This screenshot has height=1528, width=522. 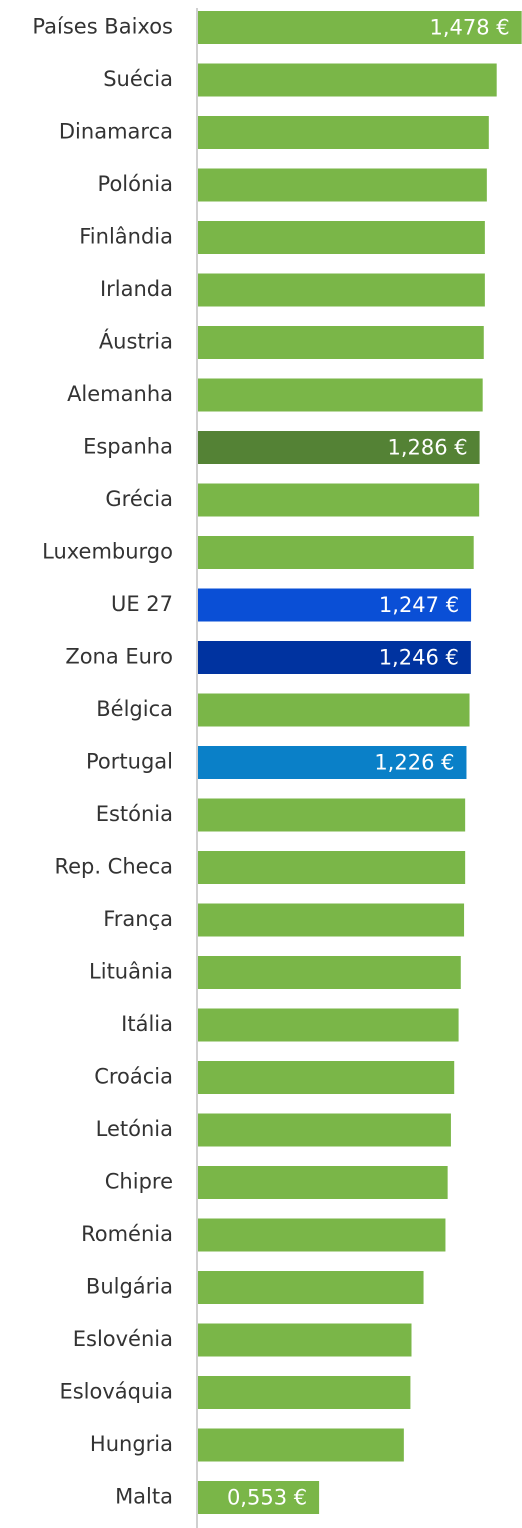 I want to click on category-label: UE 27, so click(x=142, y=604).